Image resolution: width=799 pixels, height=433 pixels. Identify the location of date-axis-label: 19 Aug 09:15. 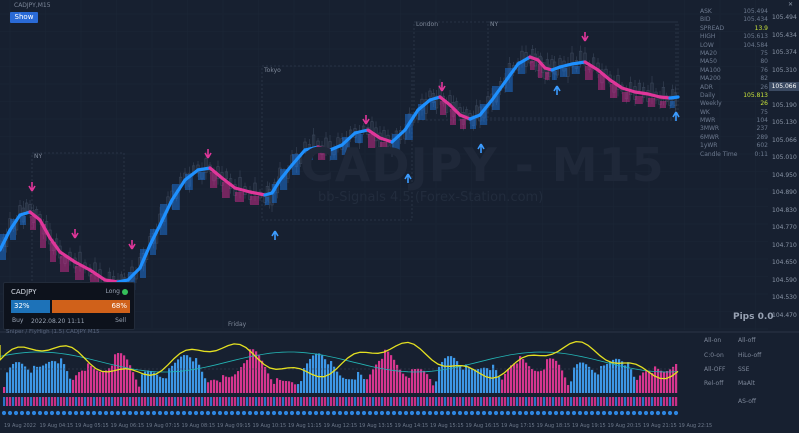
(234, 426).